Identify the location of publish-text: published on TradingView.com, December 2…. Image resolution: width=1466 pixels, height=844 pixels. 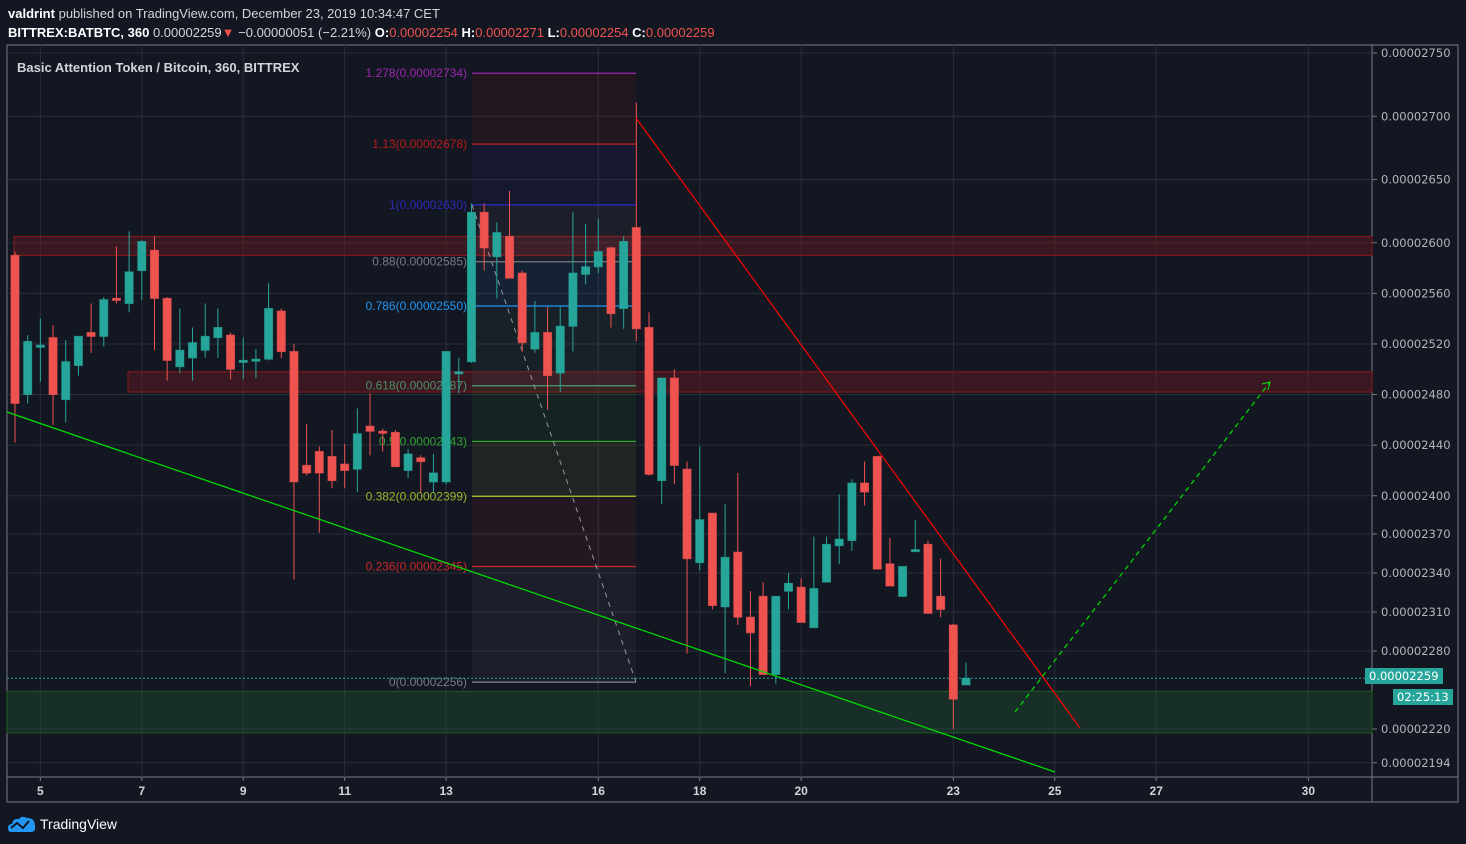
(249, 13).